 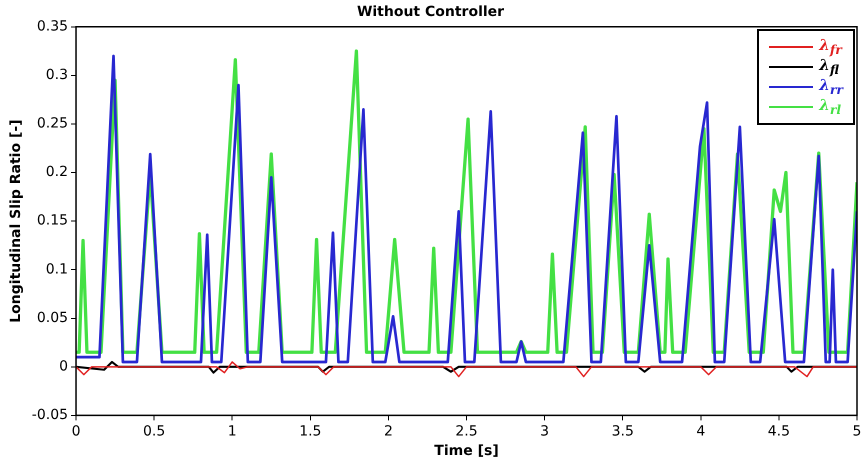 What do you see at coordinates (63, 366) in the screenshot?
I see `y-tick-label: 0` at bounding box center [63, 366].